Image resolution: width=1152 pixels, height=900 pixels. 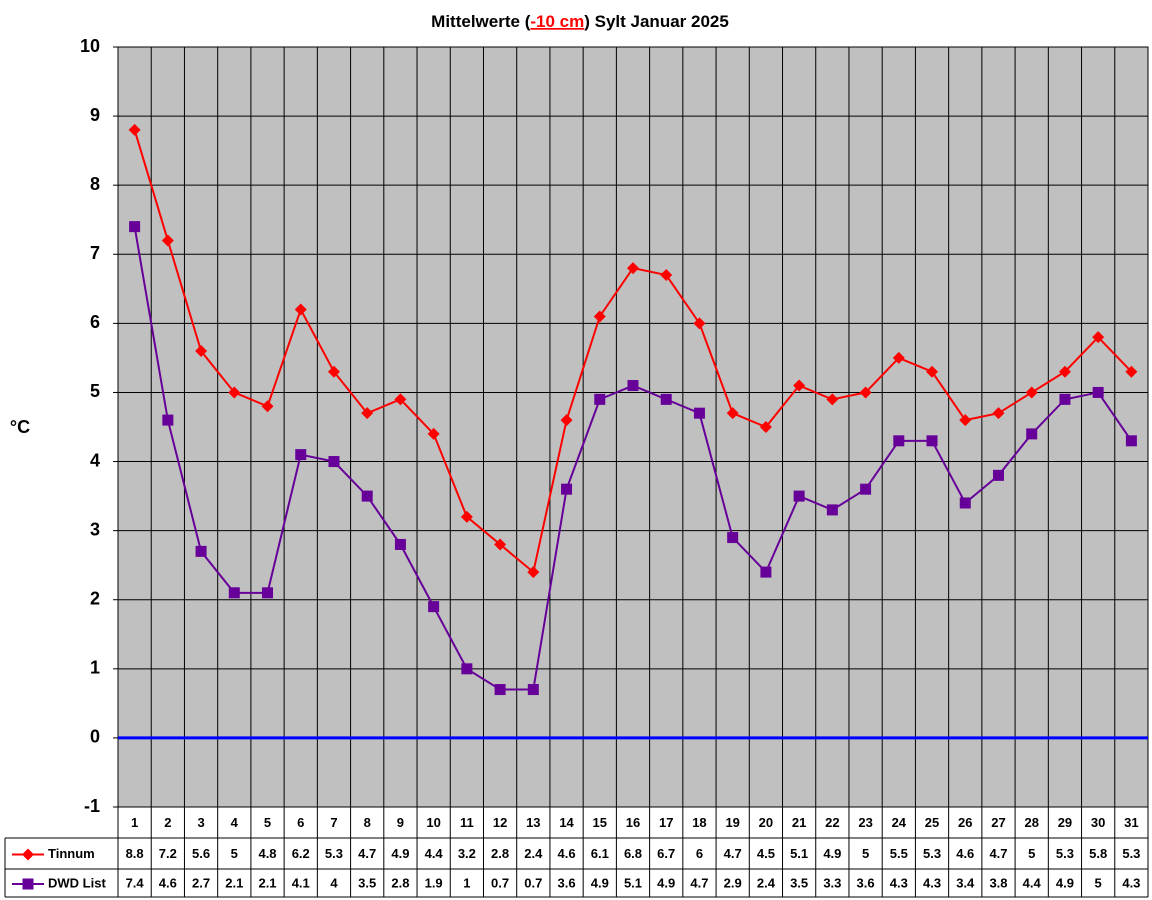 I want to click on y-axis-label: °C, so click(x=20, y=427).